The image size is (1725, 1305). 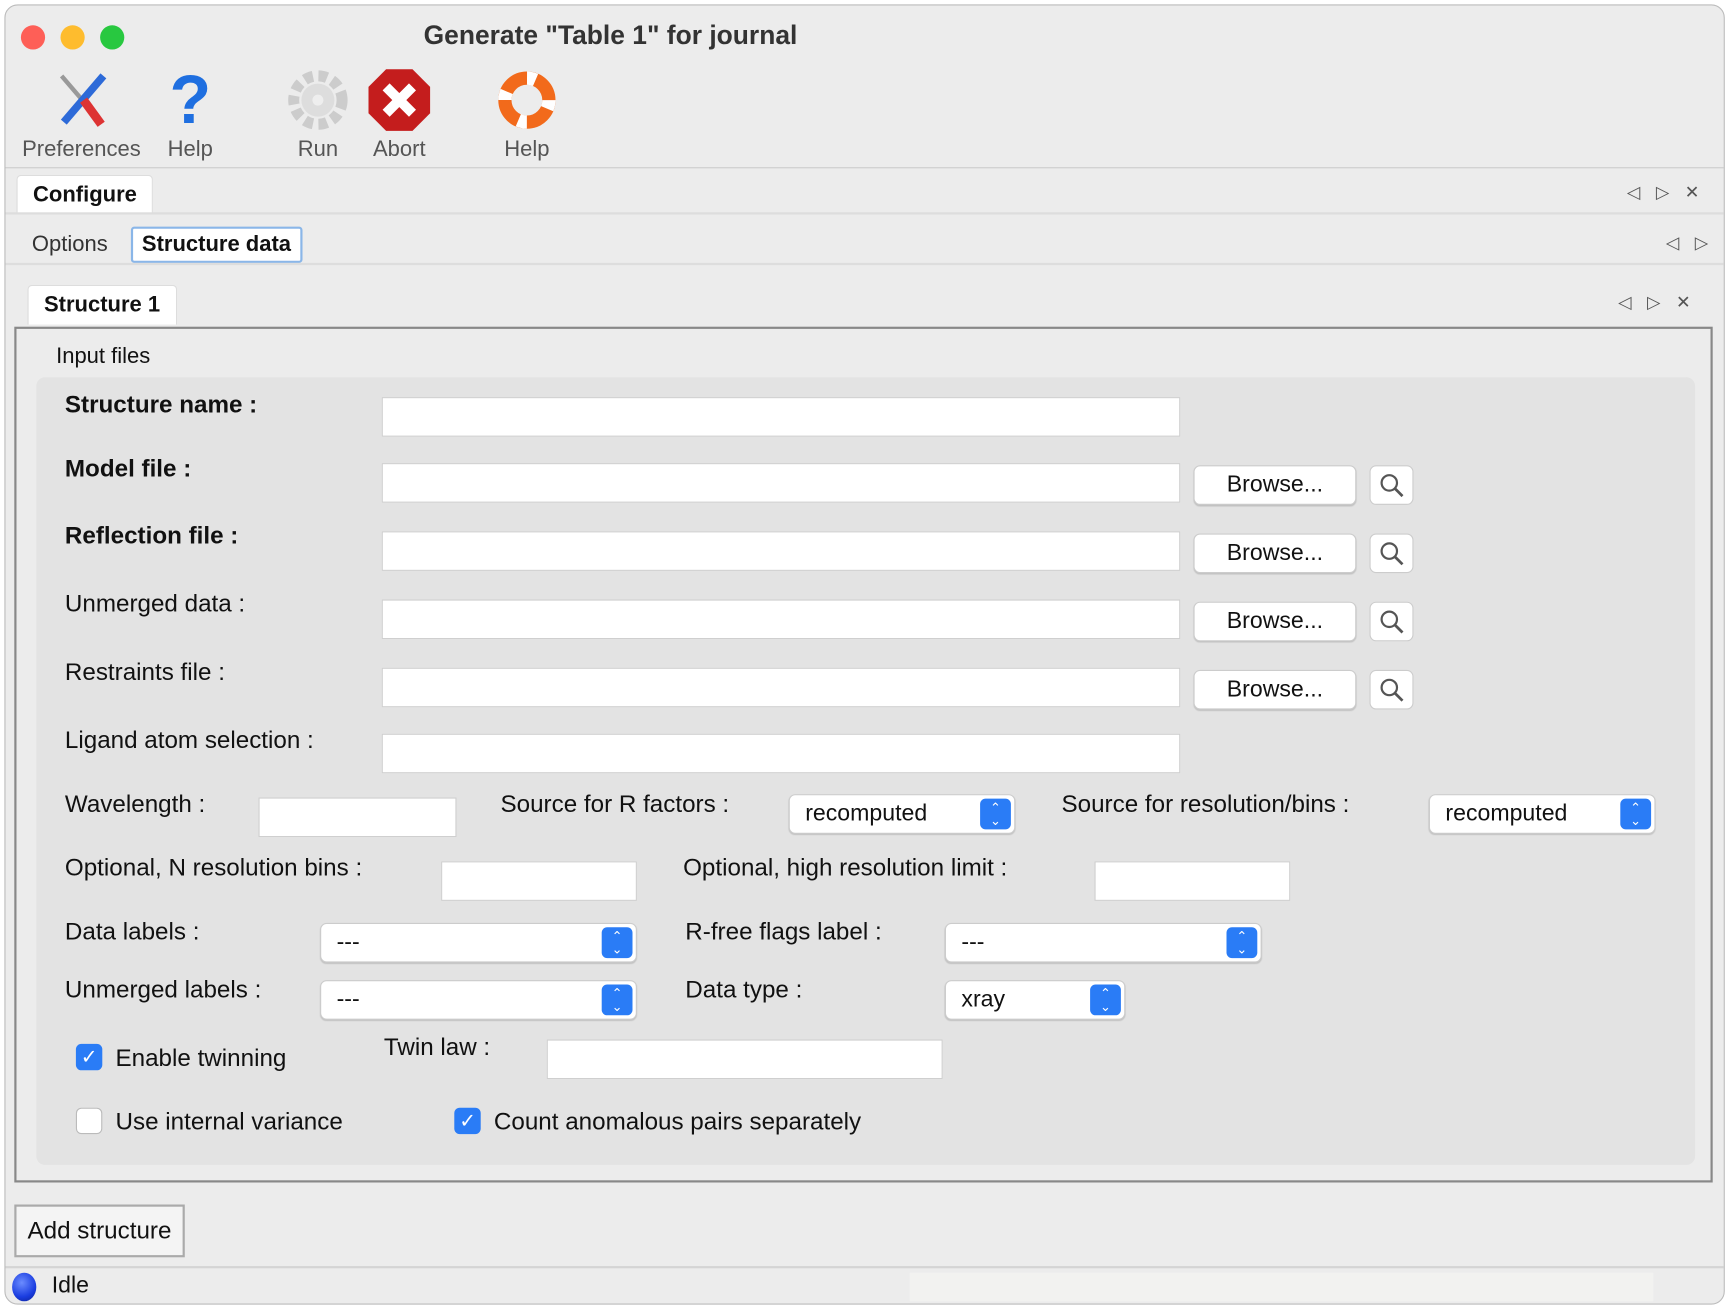 I want to click on run-label: Run, so click(x=318, y=149).